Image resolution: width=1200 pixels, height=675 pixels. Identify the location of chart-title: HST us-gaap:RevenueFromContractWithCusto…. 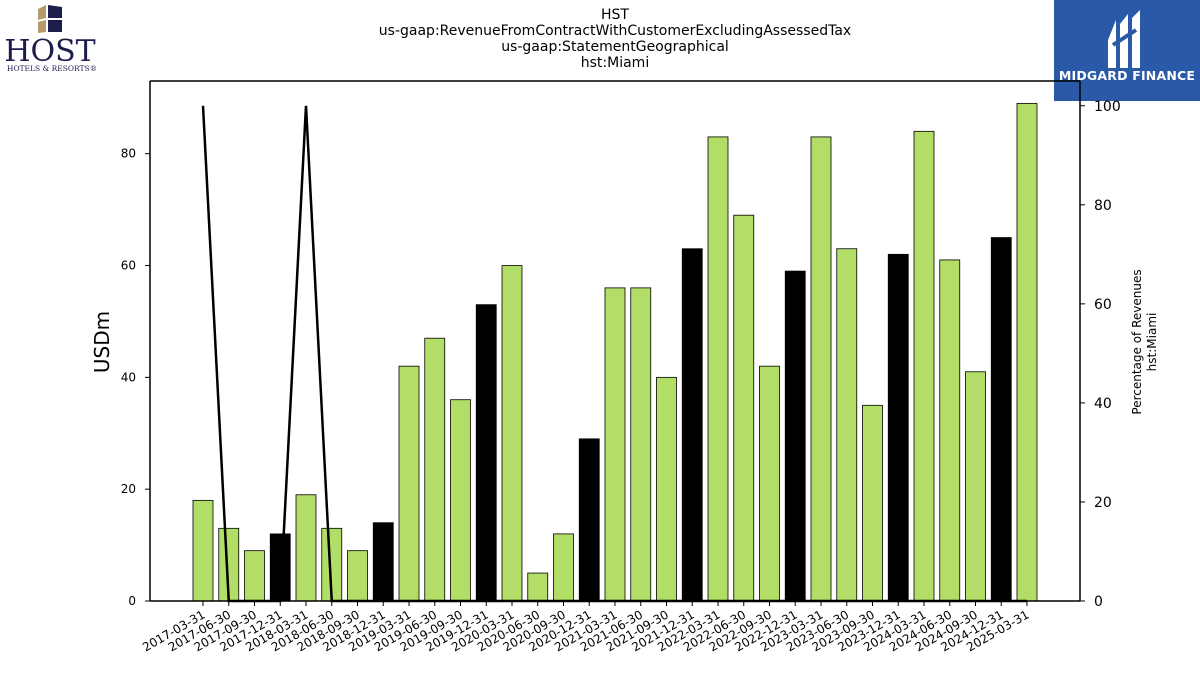
(615, 39).